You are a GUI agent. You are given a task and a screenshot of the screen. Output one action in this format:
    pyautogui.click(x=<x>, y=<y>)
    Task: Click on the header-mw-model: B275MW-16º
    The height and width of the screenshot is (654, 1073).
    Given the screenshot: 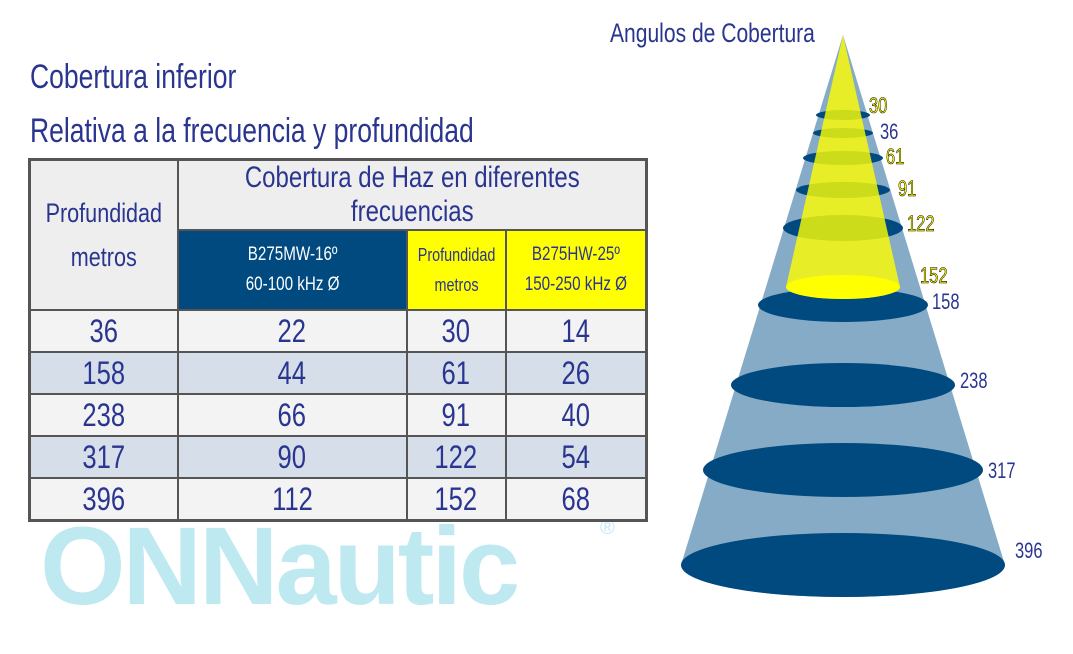 What is the action you would take?
    pyautogui.click(x=292, y=254)
    